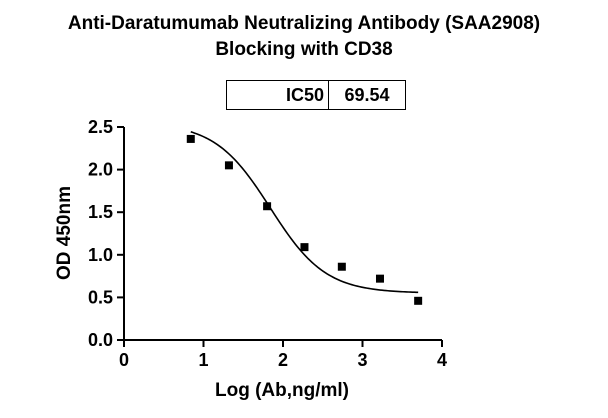 Image resolution: width=608 pixels, height=418 pixels. Describe the element at coordinates (283, 360) in the screenshot. I see `x-tick-label: 2` at that location.